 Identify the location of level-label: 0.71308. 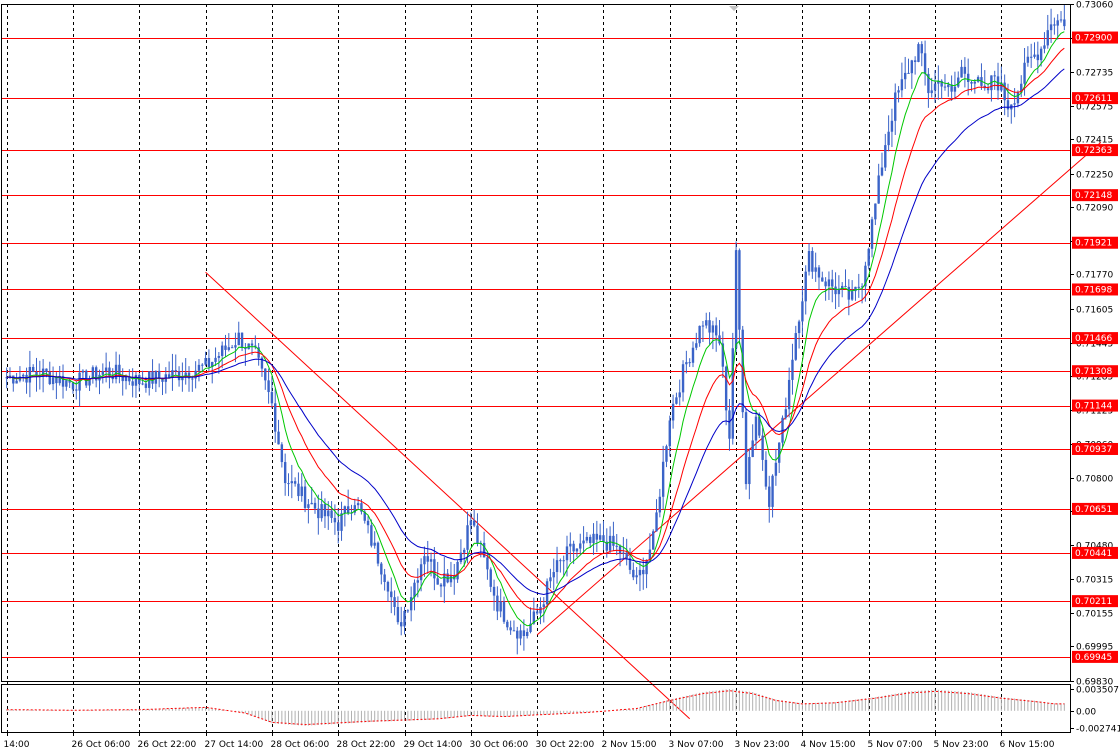
(1093, 372).